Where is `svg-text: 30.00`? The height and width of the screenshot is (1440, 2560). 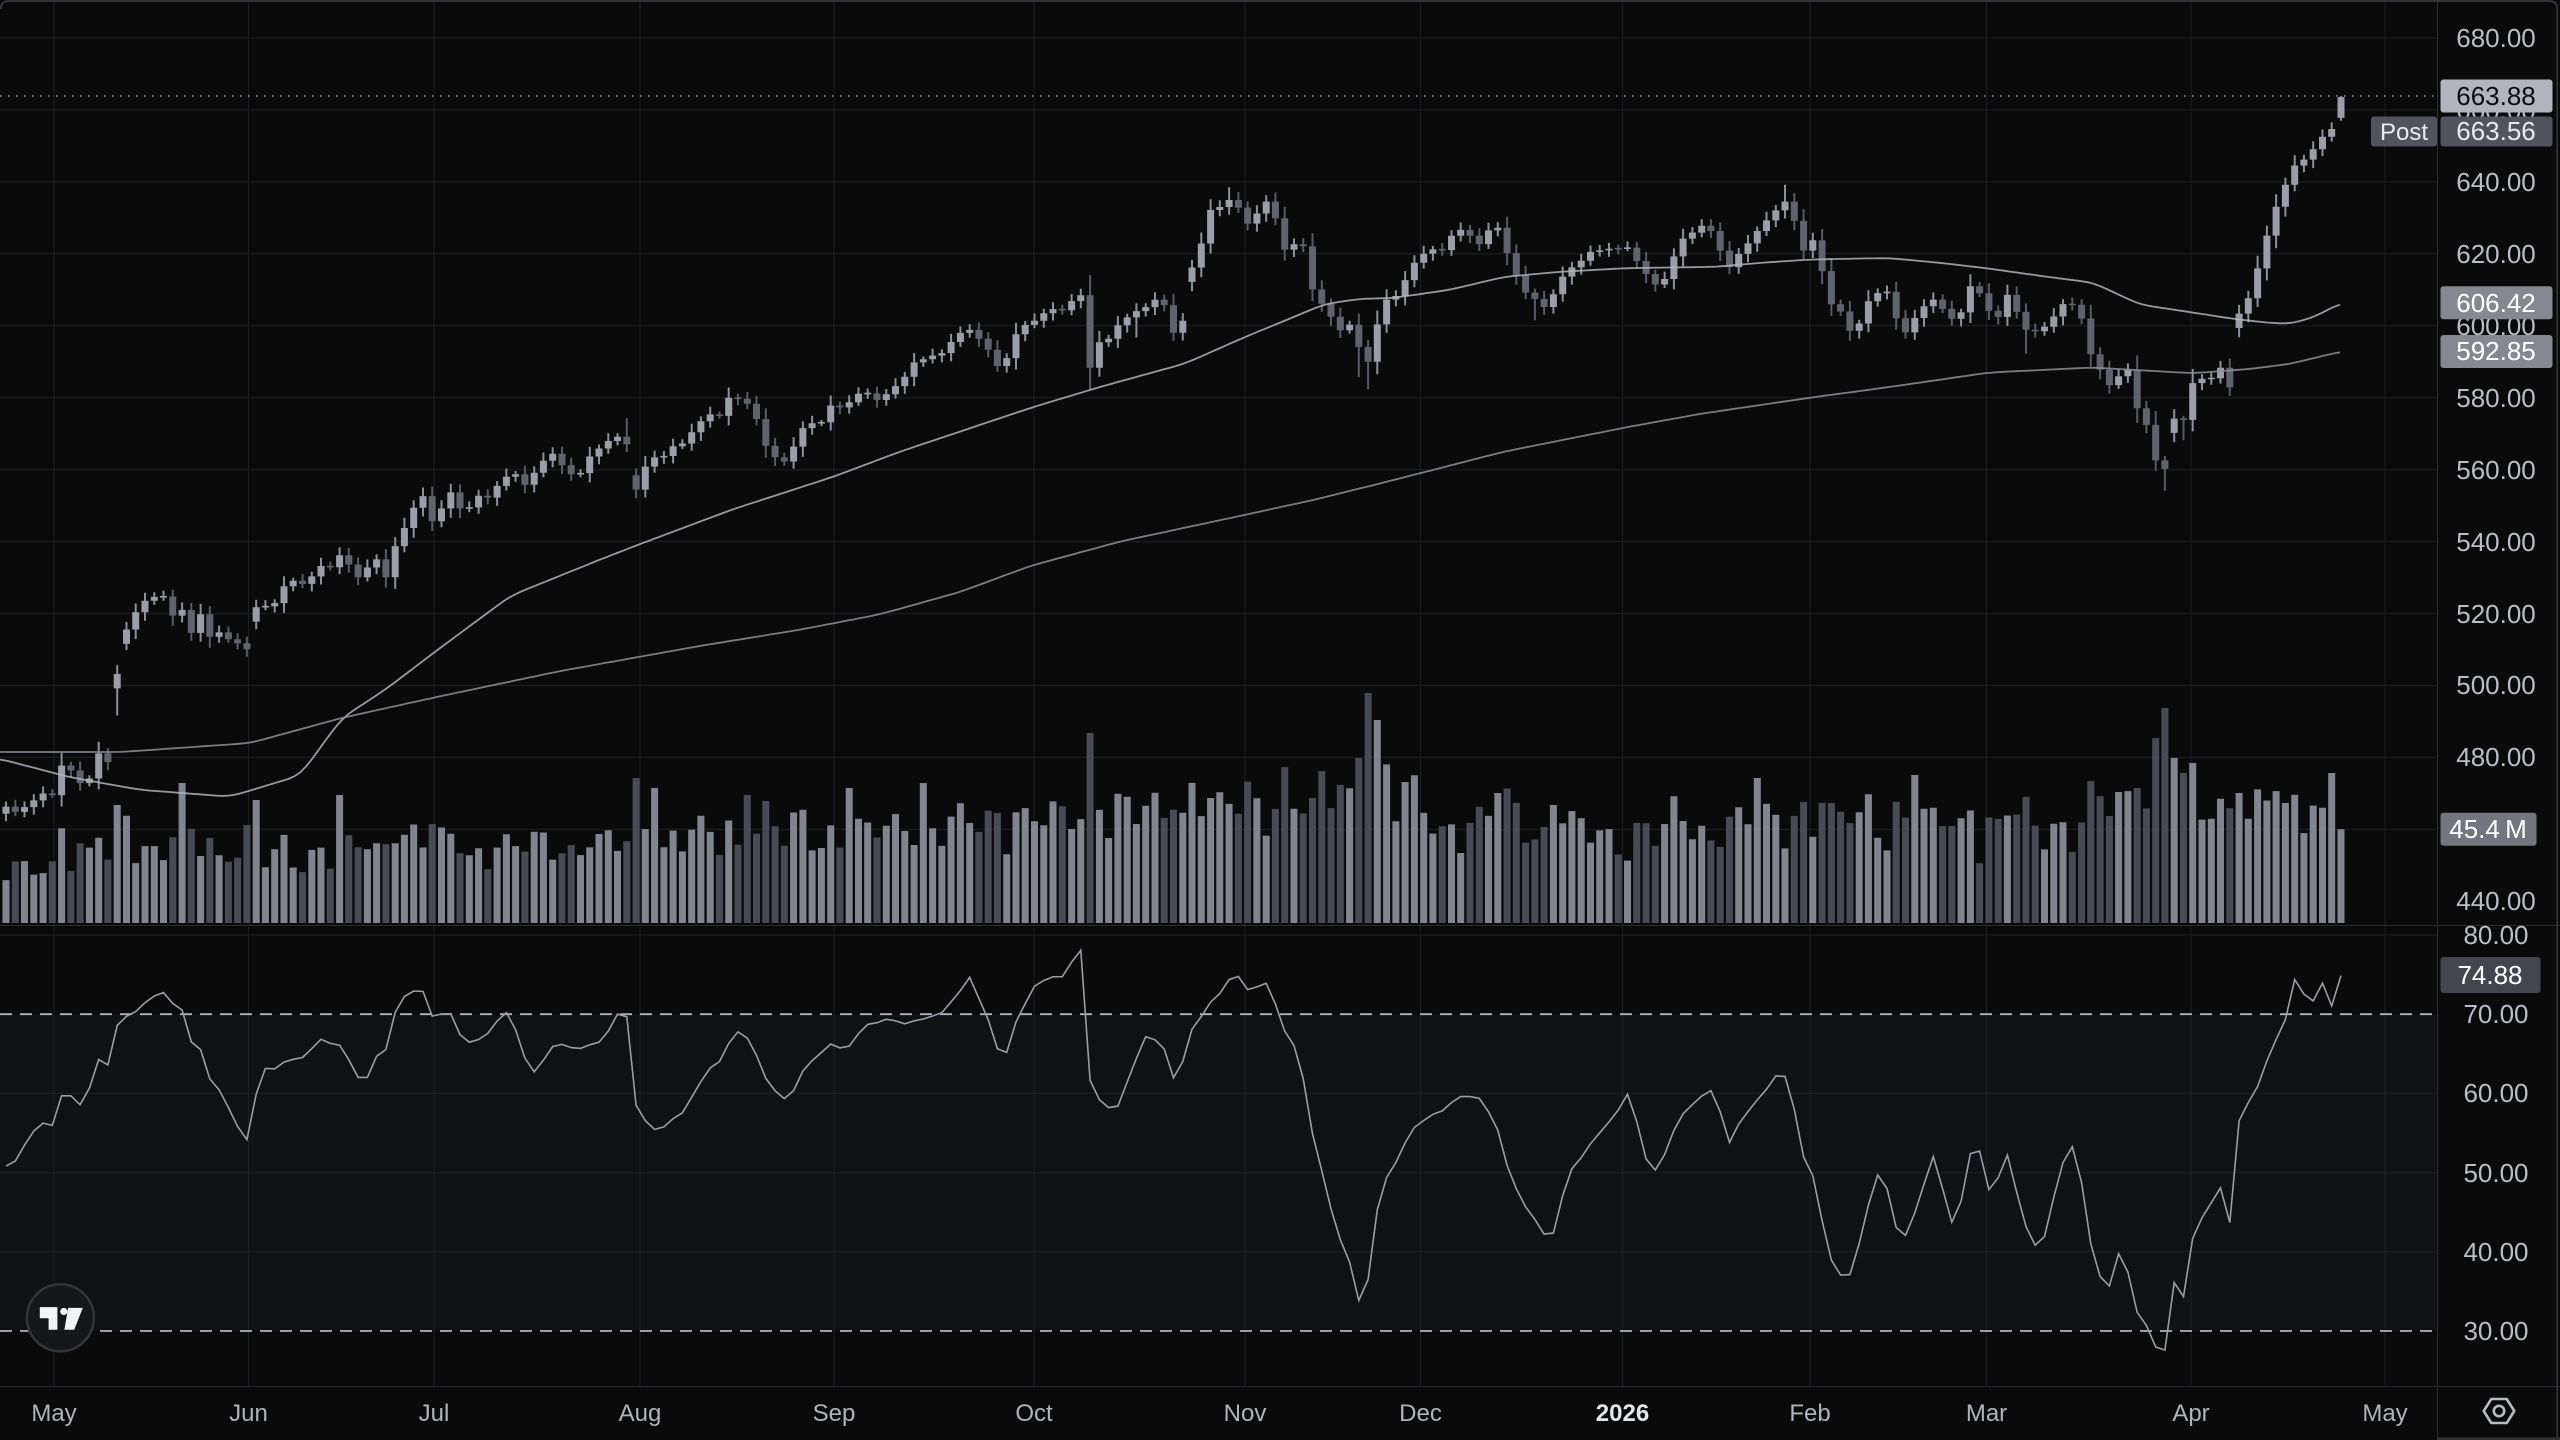 svg-text: 30.00 is located at coordinates (2495, 1331).